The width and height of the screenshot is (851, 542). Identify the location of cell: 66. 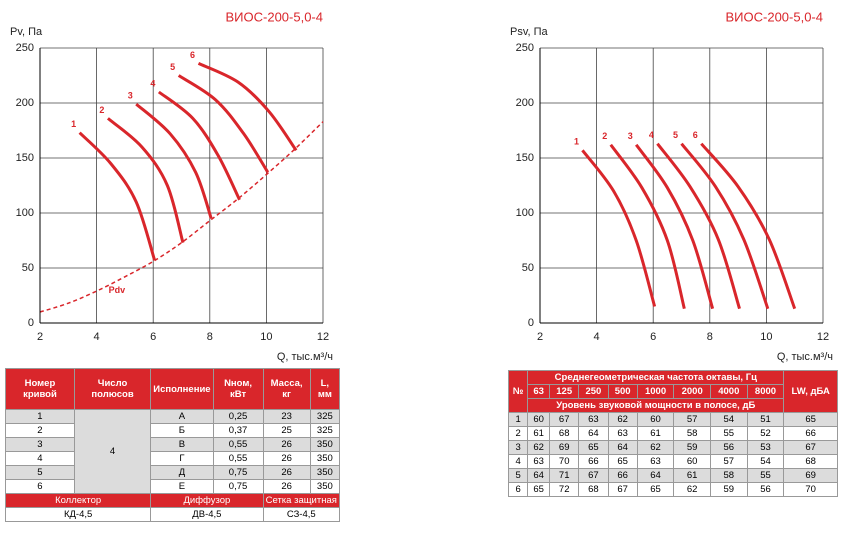
(622, 475).